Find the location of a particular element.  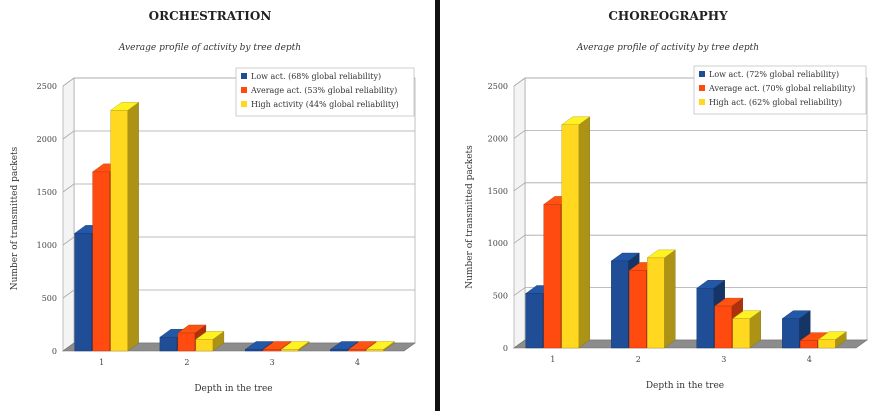

legend-label: Low act. (68% global reliability) is located at coordinates (316, 76).